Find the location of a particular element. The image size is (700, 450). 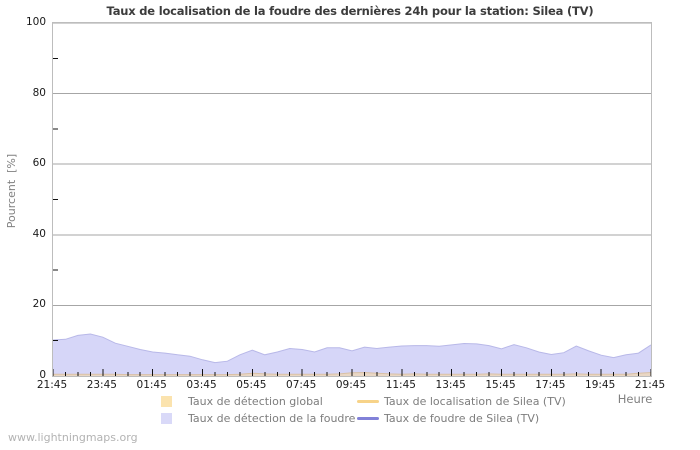

x-tick-label: 05:45 is located at coordinates (251, 385).